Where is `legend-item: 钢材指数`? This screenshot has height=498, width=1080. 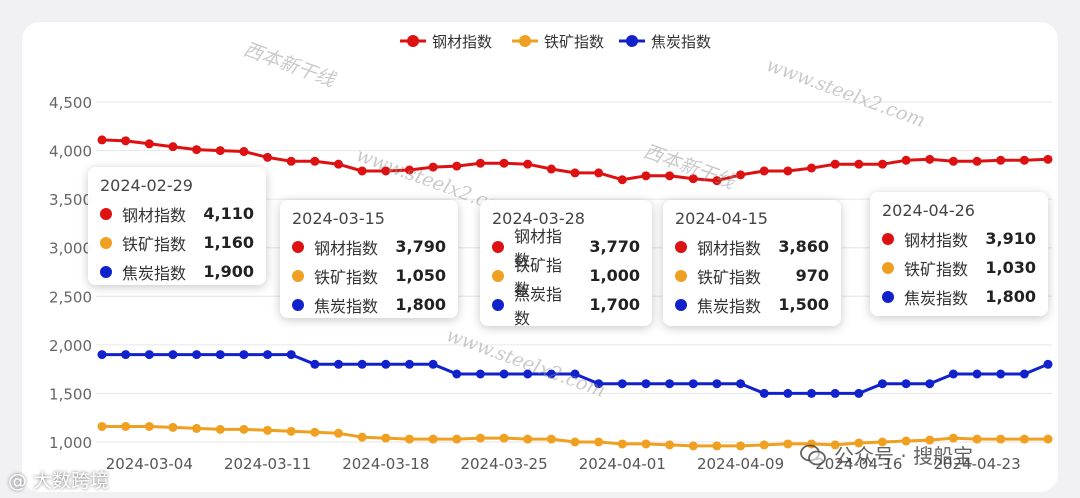
legend-item: 钢材指数 is located at coordinates (446, 42).